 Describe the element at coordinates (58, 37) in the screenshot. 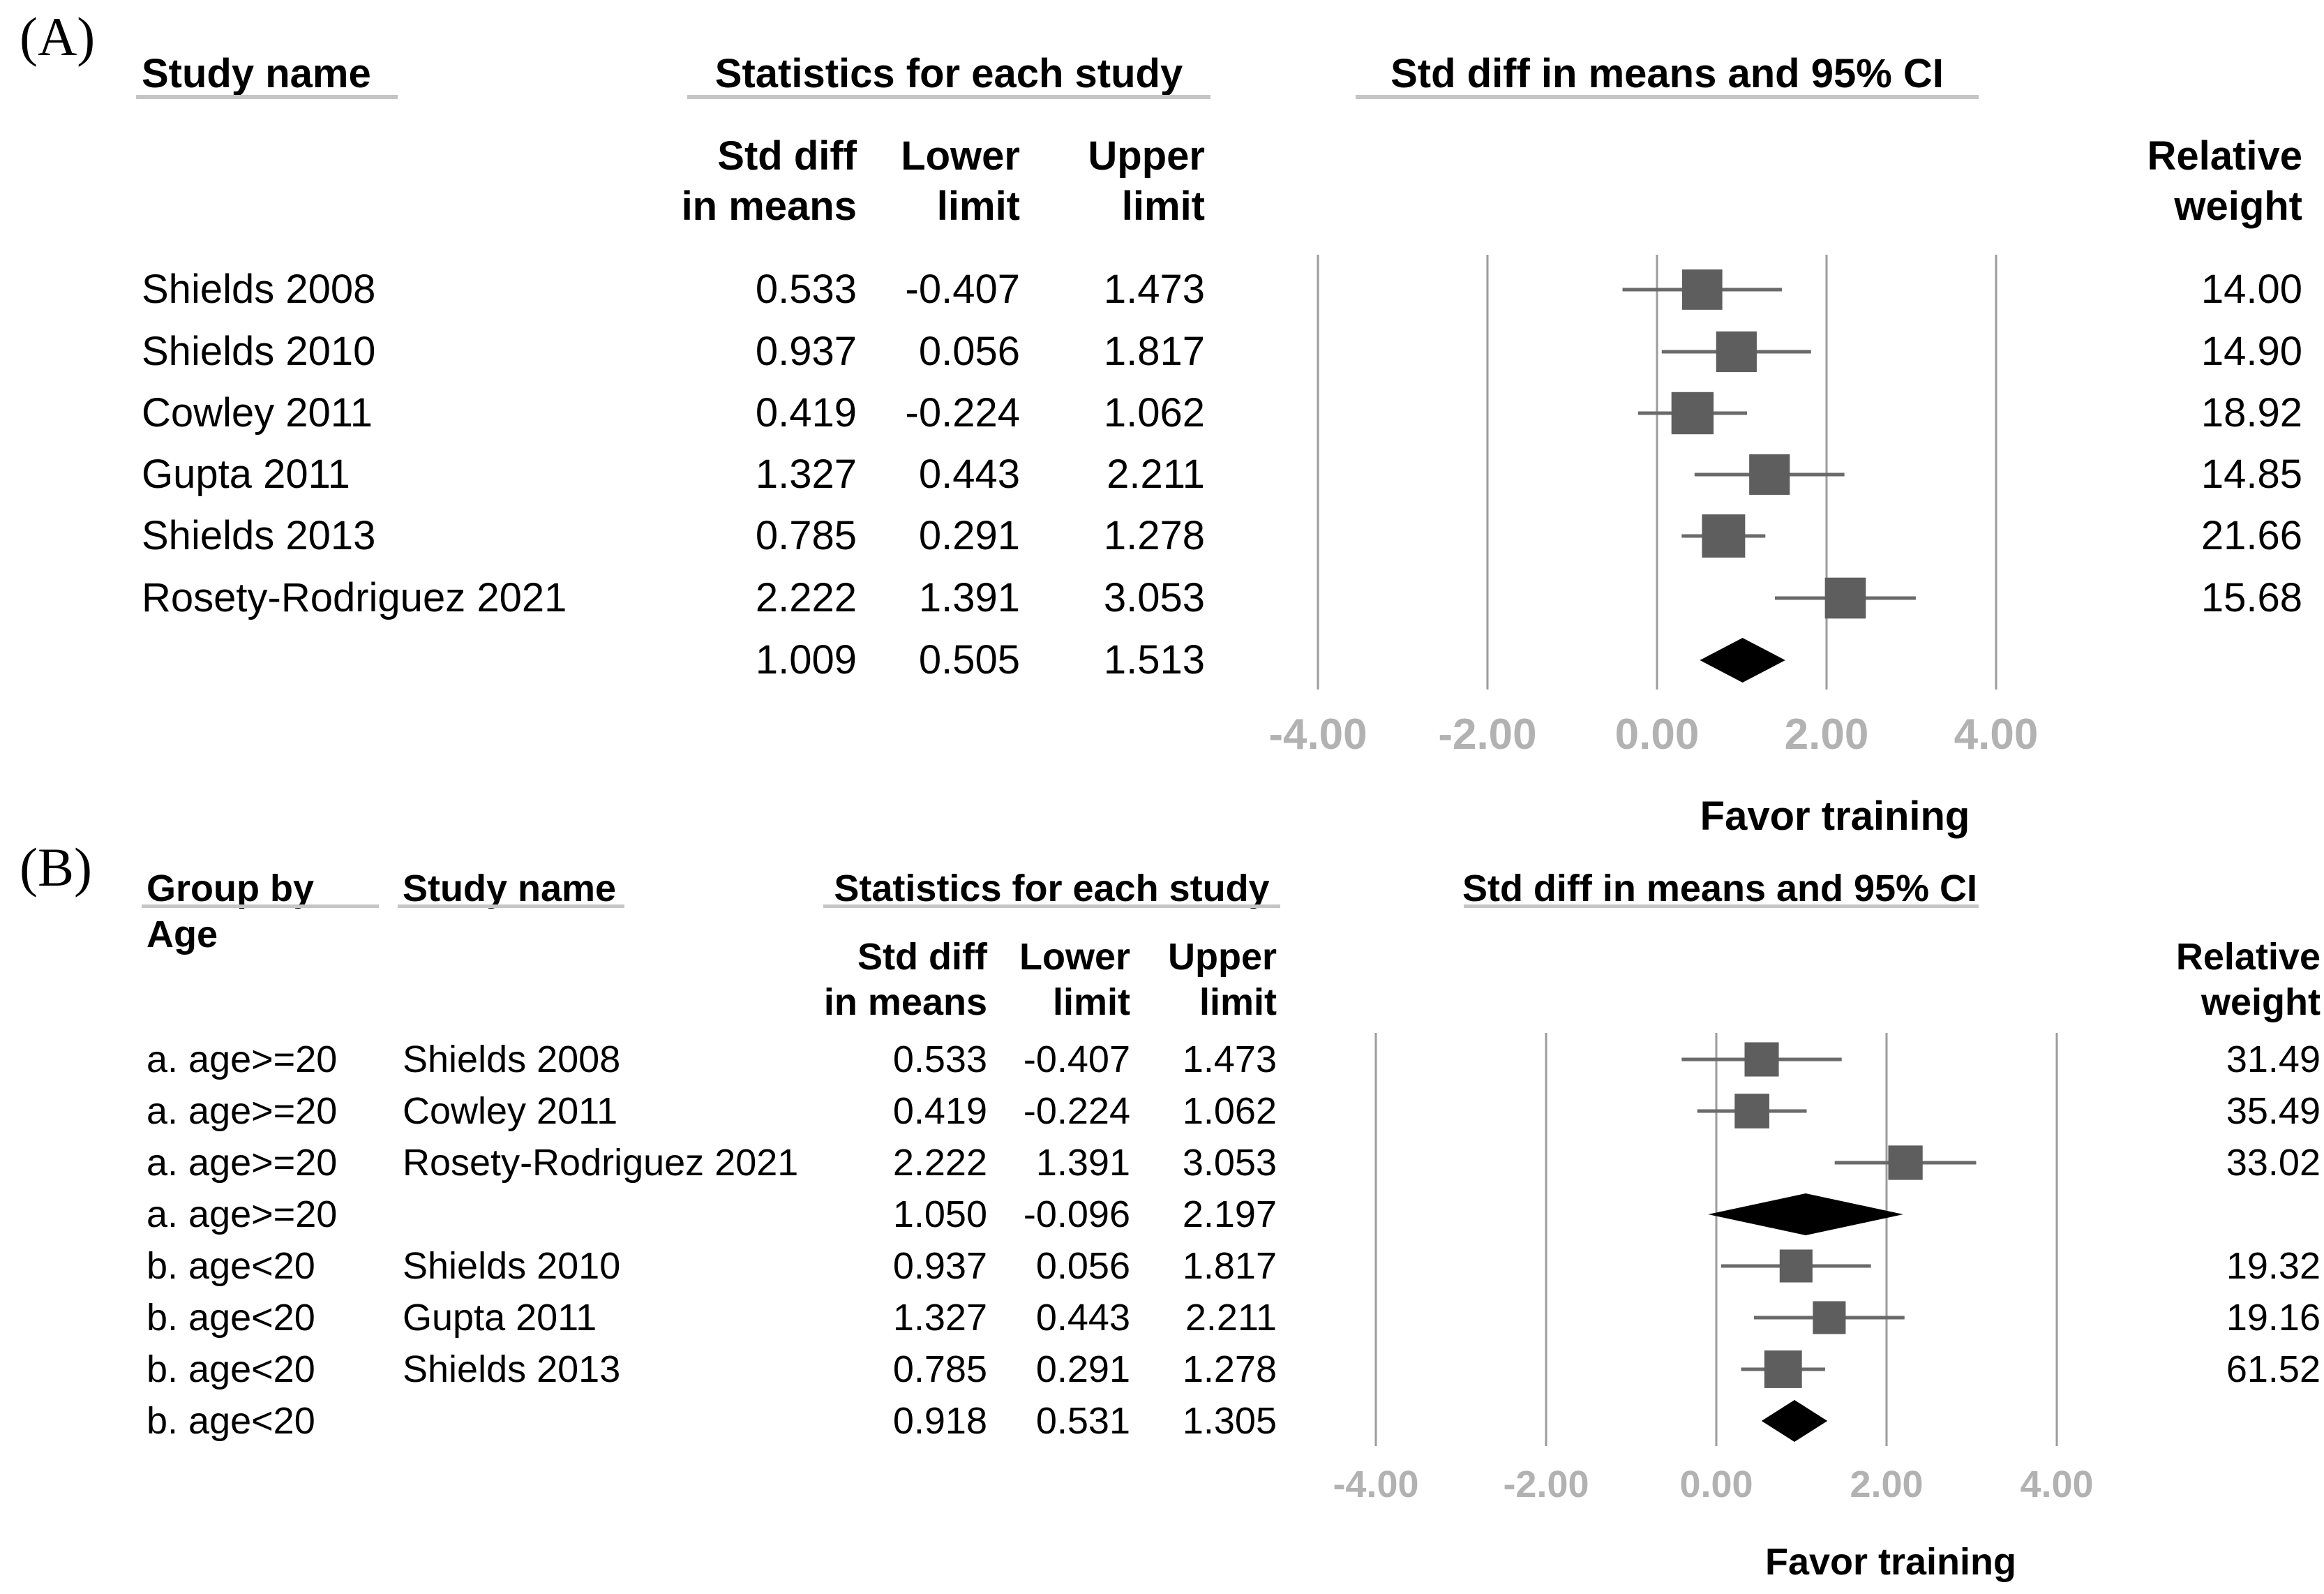

I see `panel-a-label: (A)` at that location.